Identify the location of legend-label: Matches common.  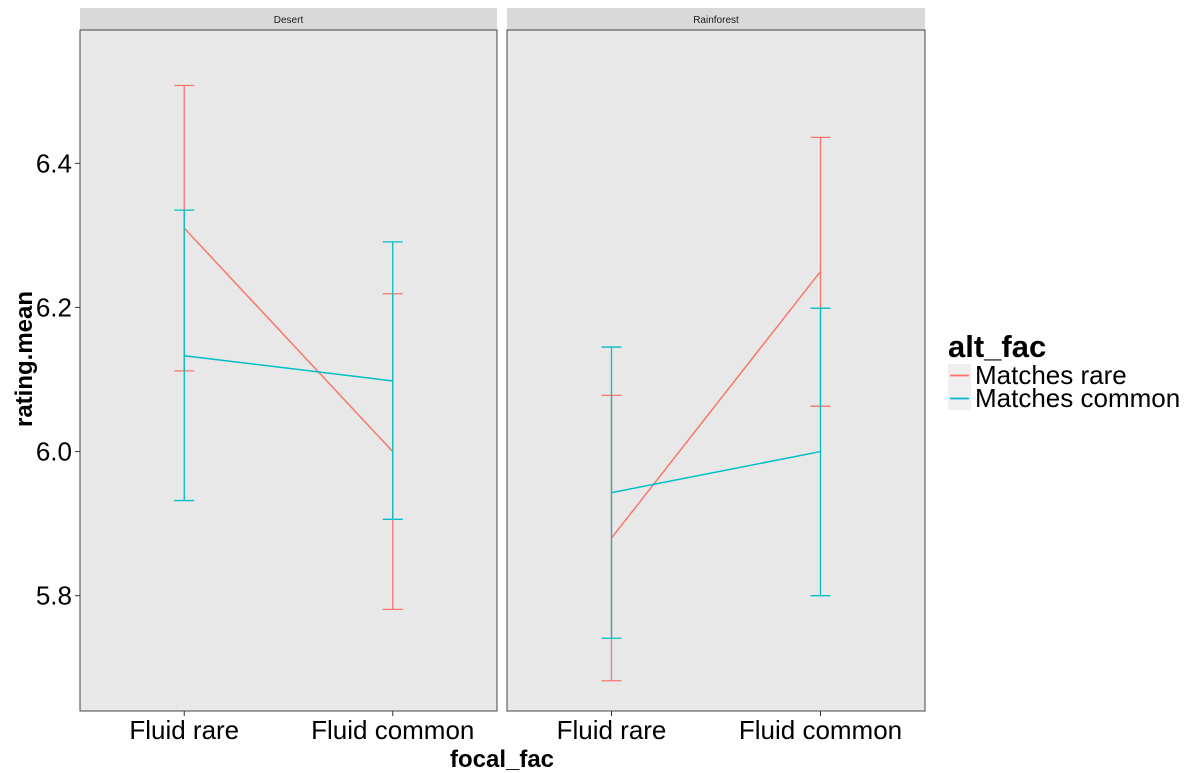
(1077, 398).